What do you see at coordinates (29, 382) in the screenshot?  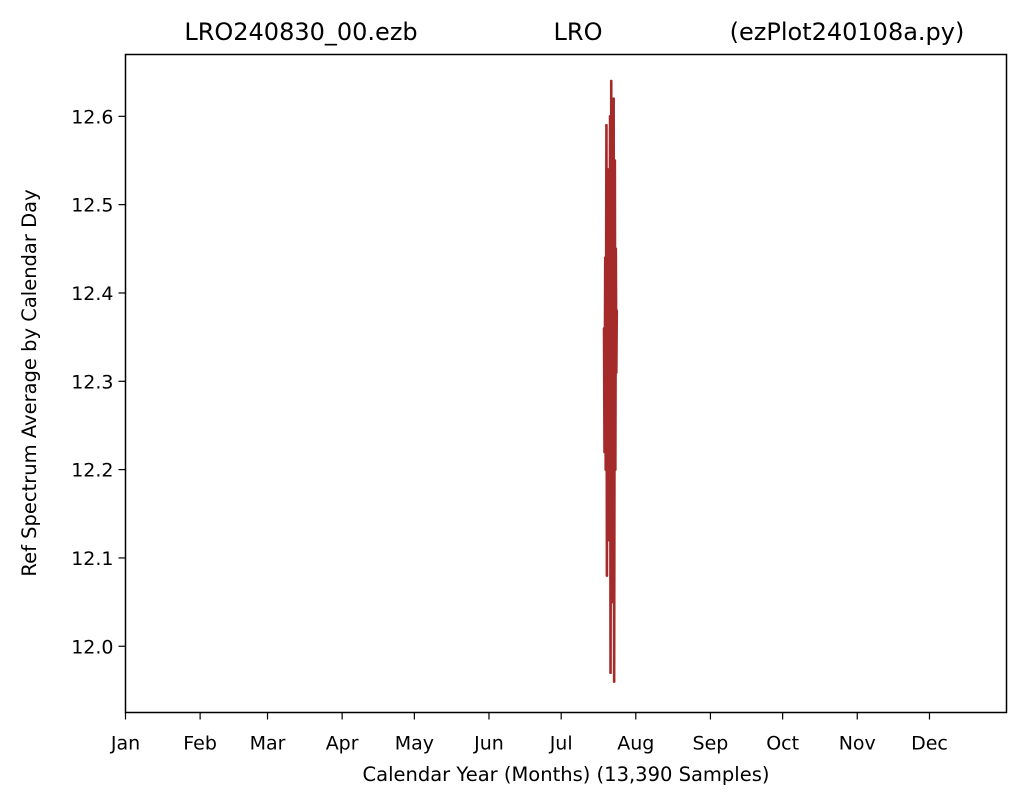 I see `y-axis-label: Ref Spectrum Average by Calendar Day` at bounding box center [29, 382].